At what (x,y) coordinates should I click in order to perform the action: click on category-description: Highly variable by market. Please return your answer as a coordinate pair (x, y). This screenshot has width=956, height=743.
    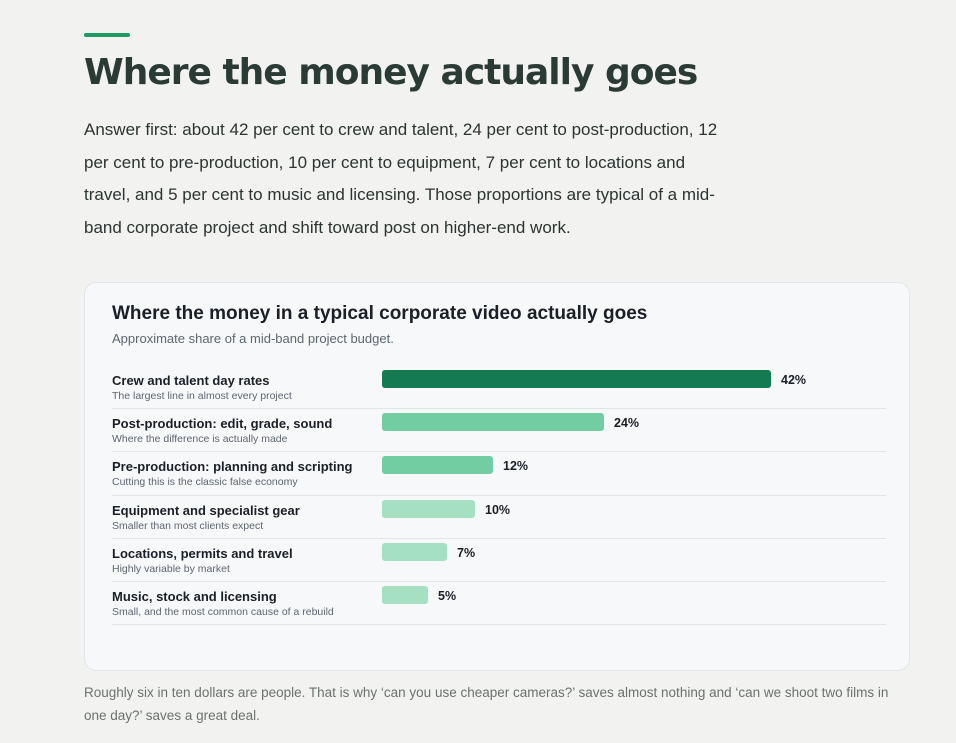
    Looking at the image, I should click on (171, 568).